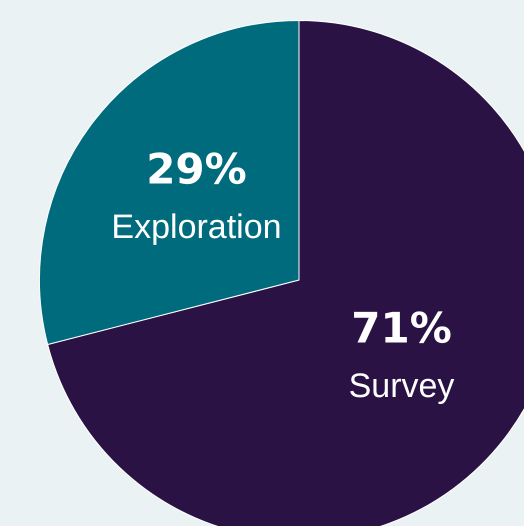 Image resolution: width=524 pixels, height=526 pixels. I want to click on slice-label: Survey, so click(401, 385).